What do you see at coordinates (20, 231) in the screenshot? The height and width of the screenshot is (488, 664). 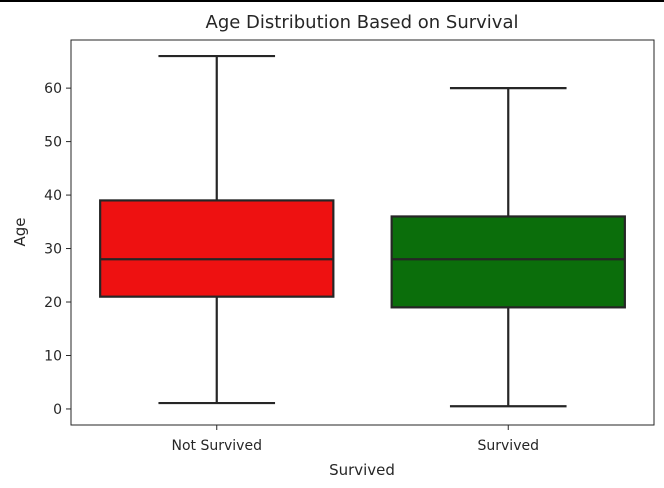 I see `y-axis-label: Age` at bounding box center [20, 231].